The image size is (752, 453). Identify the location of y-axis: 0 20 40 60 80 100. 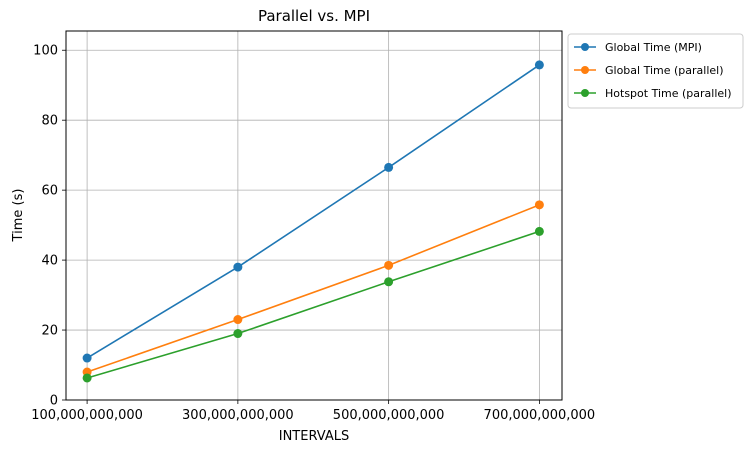
(49, 226).